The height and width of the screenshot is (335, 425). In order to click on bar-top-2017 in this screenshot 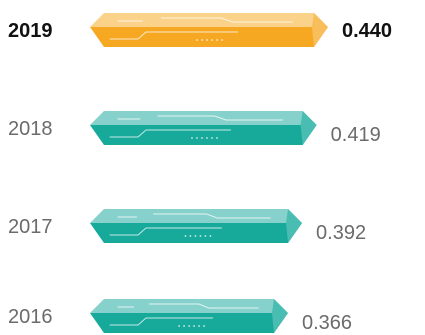, I will do `click(196, 216)`.